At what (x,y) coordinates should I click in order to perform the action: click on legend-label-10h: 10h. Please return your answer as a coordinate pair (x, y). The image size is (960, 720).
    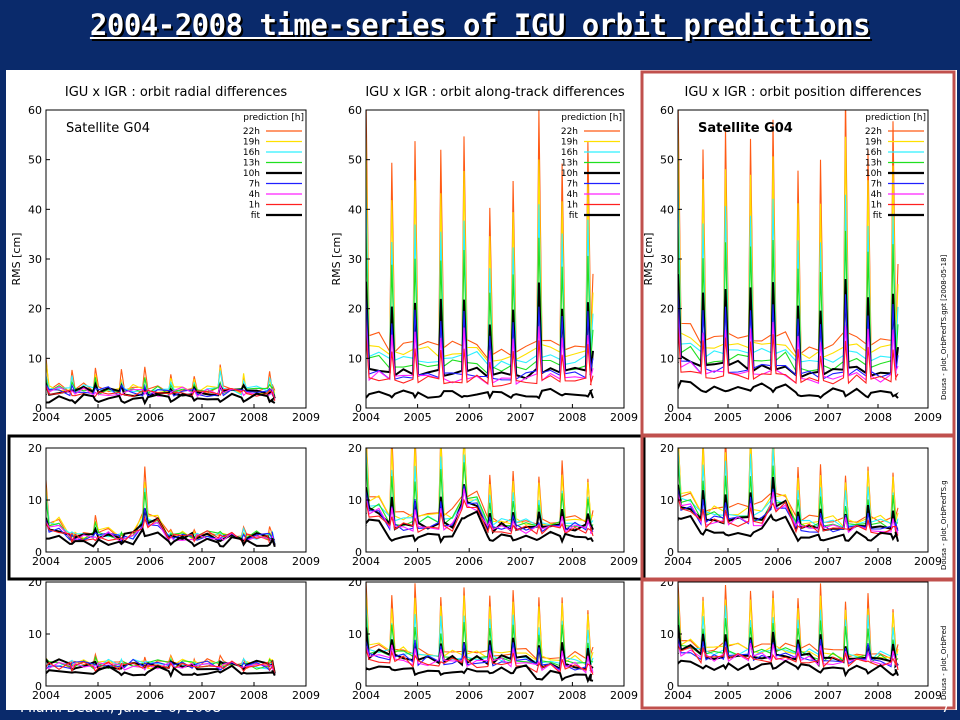
    Looking at the image, I should click on (251, 174).